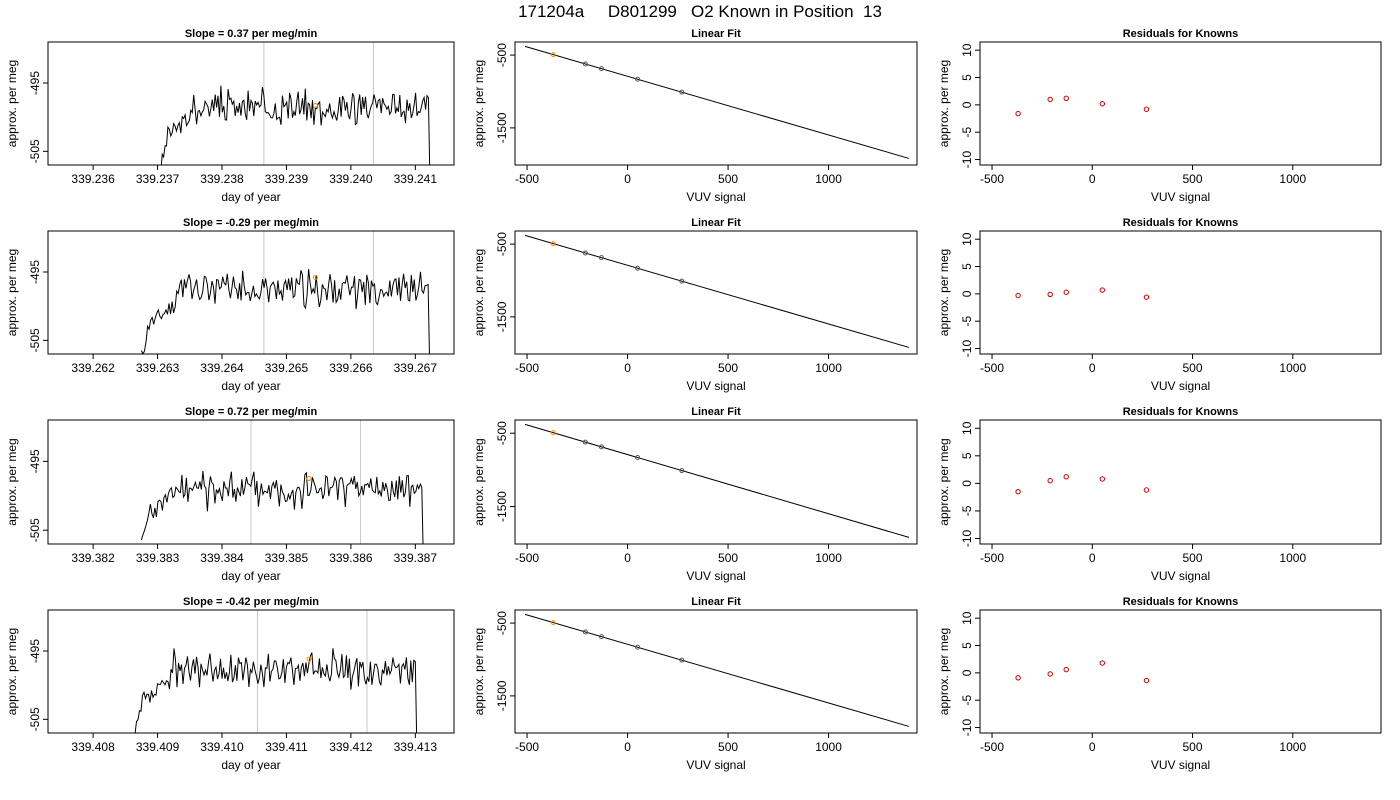 The height and width of the screenshot is (800, 1400). Describe the element at coordinates (251, 412) in the screenshot. I see `panel-3-1-title: Slope = 0.72 per meg/min` at that location.